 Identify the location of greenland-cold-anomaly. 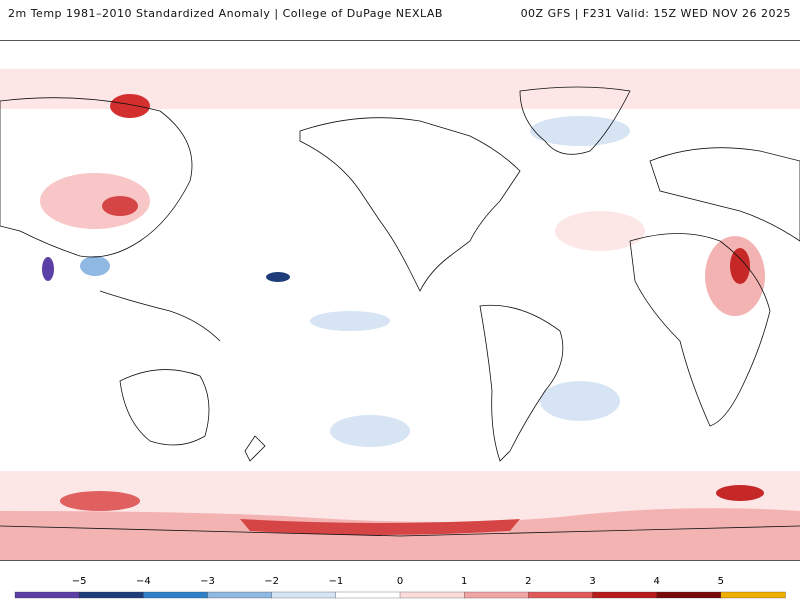
(580, 131).